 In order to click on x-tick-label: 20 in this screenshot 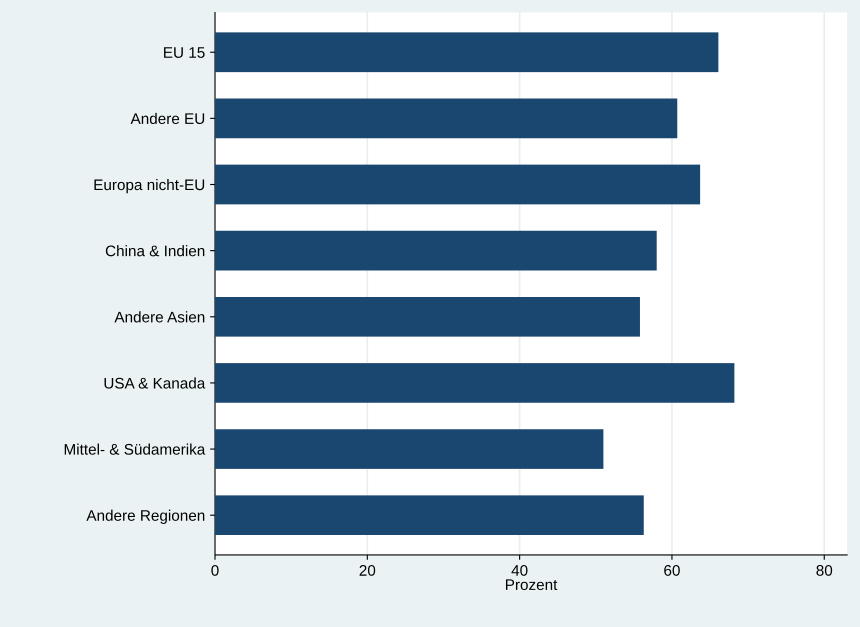, I will do `click(368, 570)`.